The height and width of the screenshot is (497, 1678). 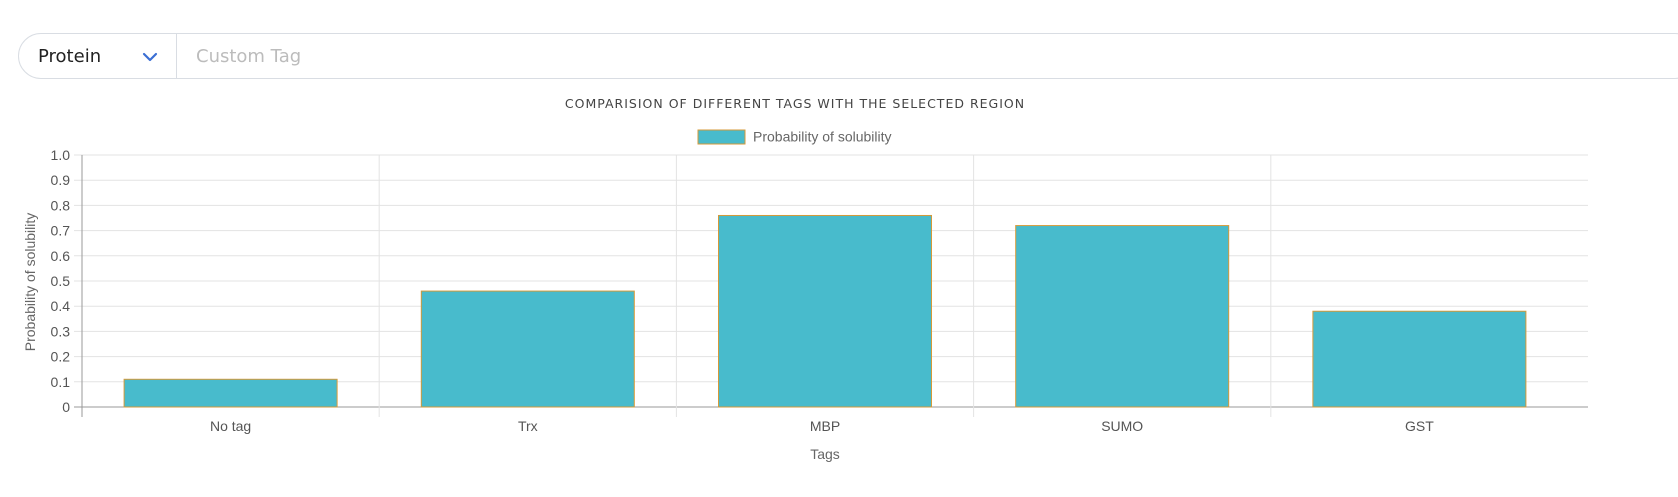 What do you see at coordinates (61, 256) in the screenshot?
I see `y-tick-label: 0.6` at bounding box center [61, 256].